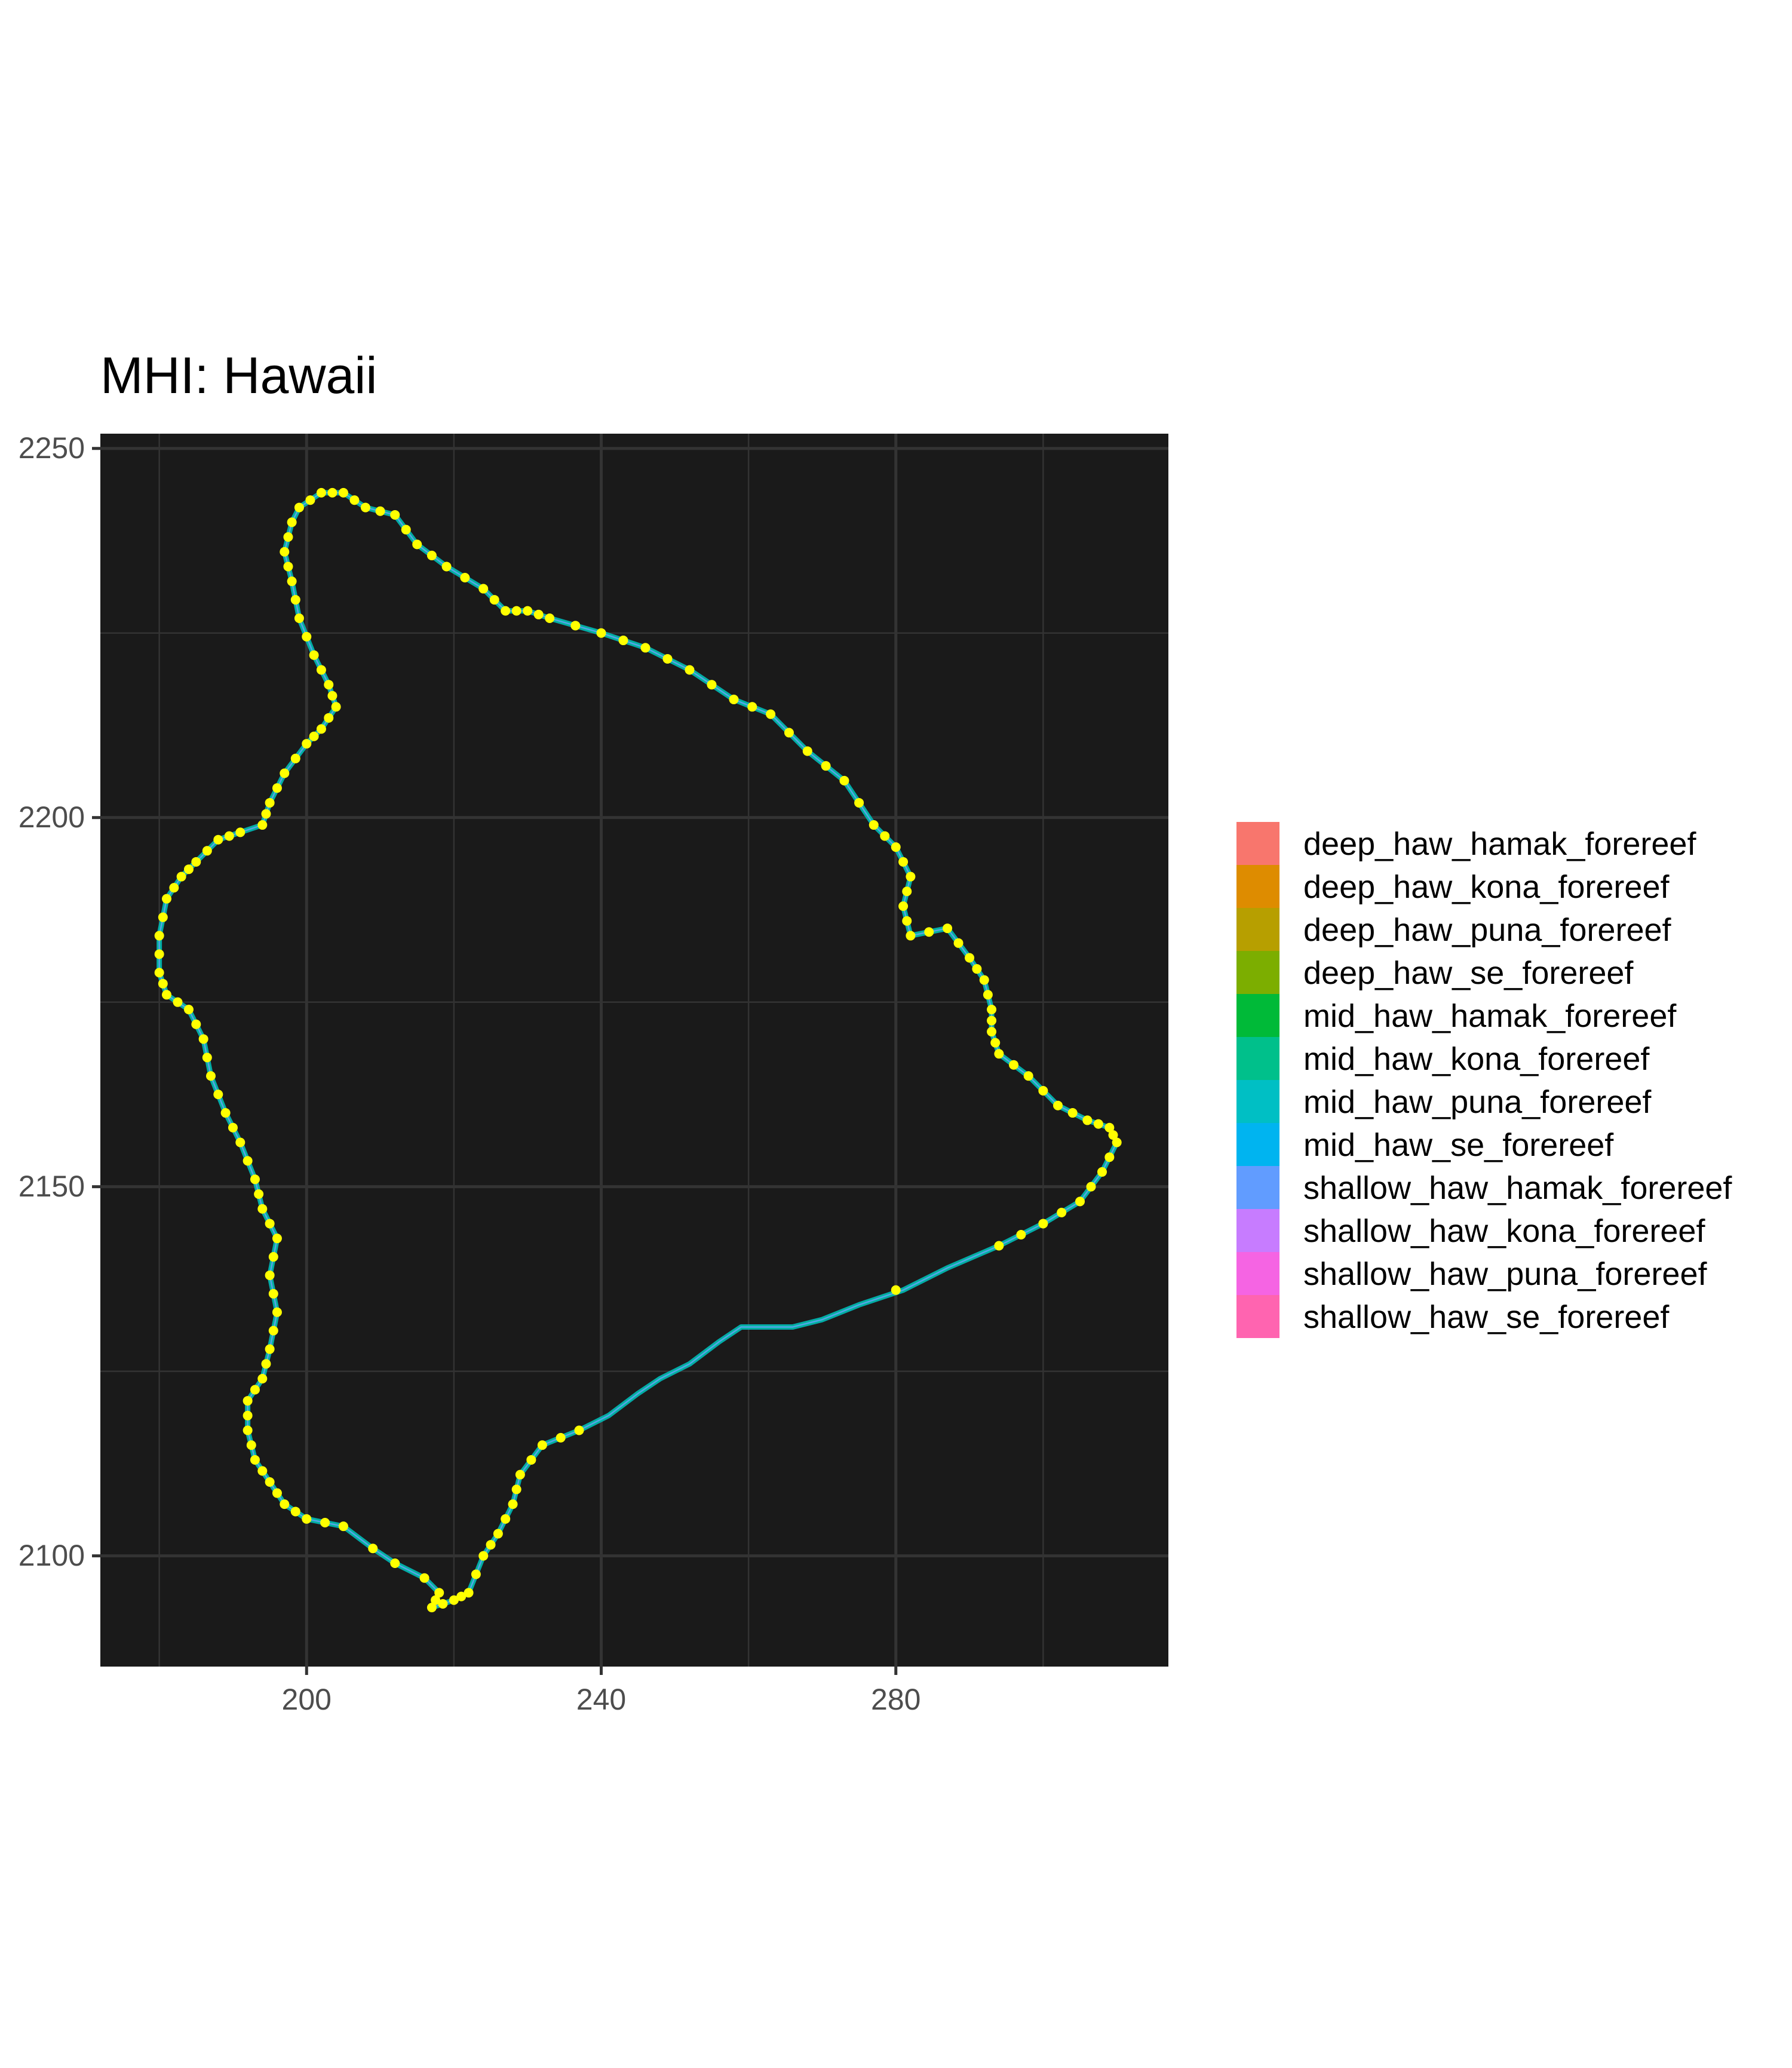 The height and width of the screenshot is (2068, 1792). I want to click on chart-title: MHI: Hawaii, so click(239, 376).